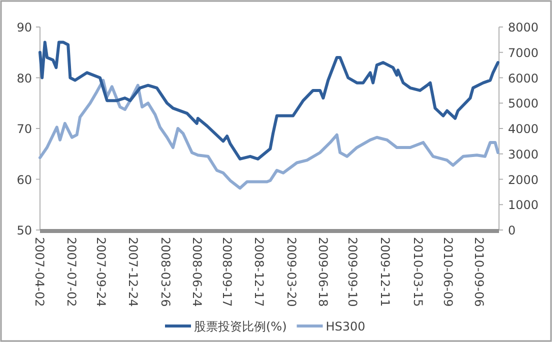 This screenshot has width=552, height=342. I want to click on y2-tick-label: 4000, so click(523, 129).